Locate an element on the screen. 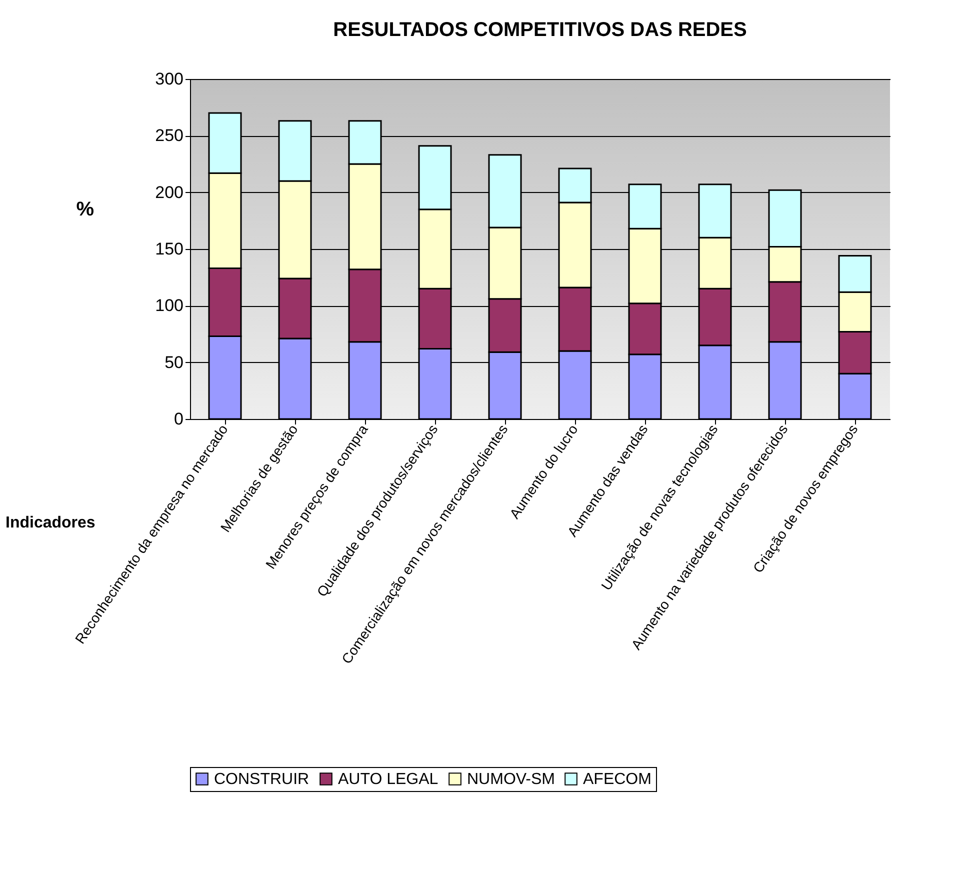  y-tick-label: 250 is located at coordinates (169, 136).